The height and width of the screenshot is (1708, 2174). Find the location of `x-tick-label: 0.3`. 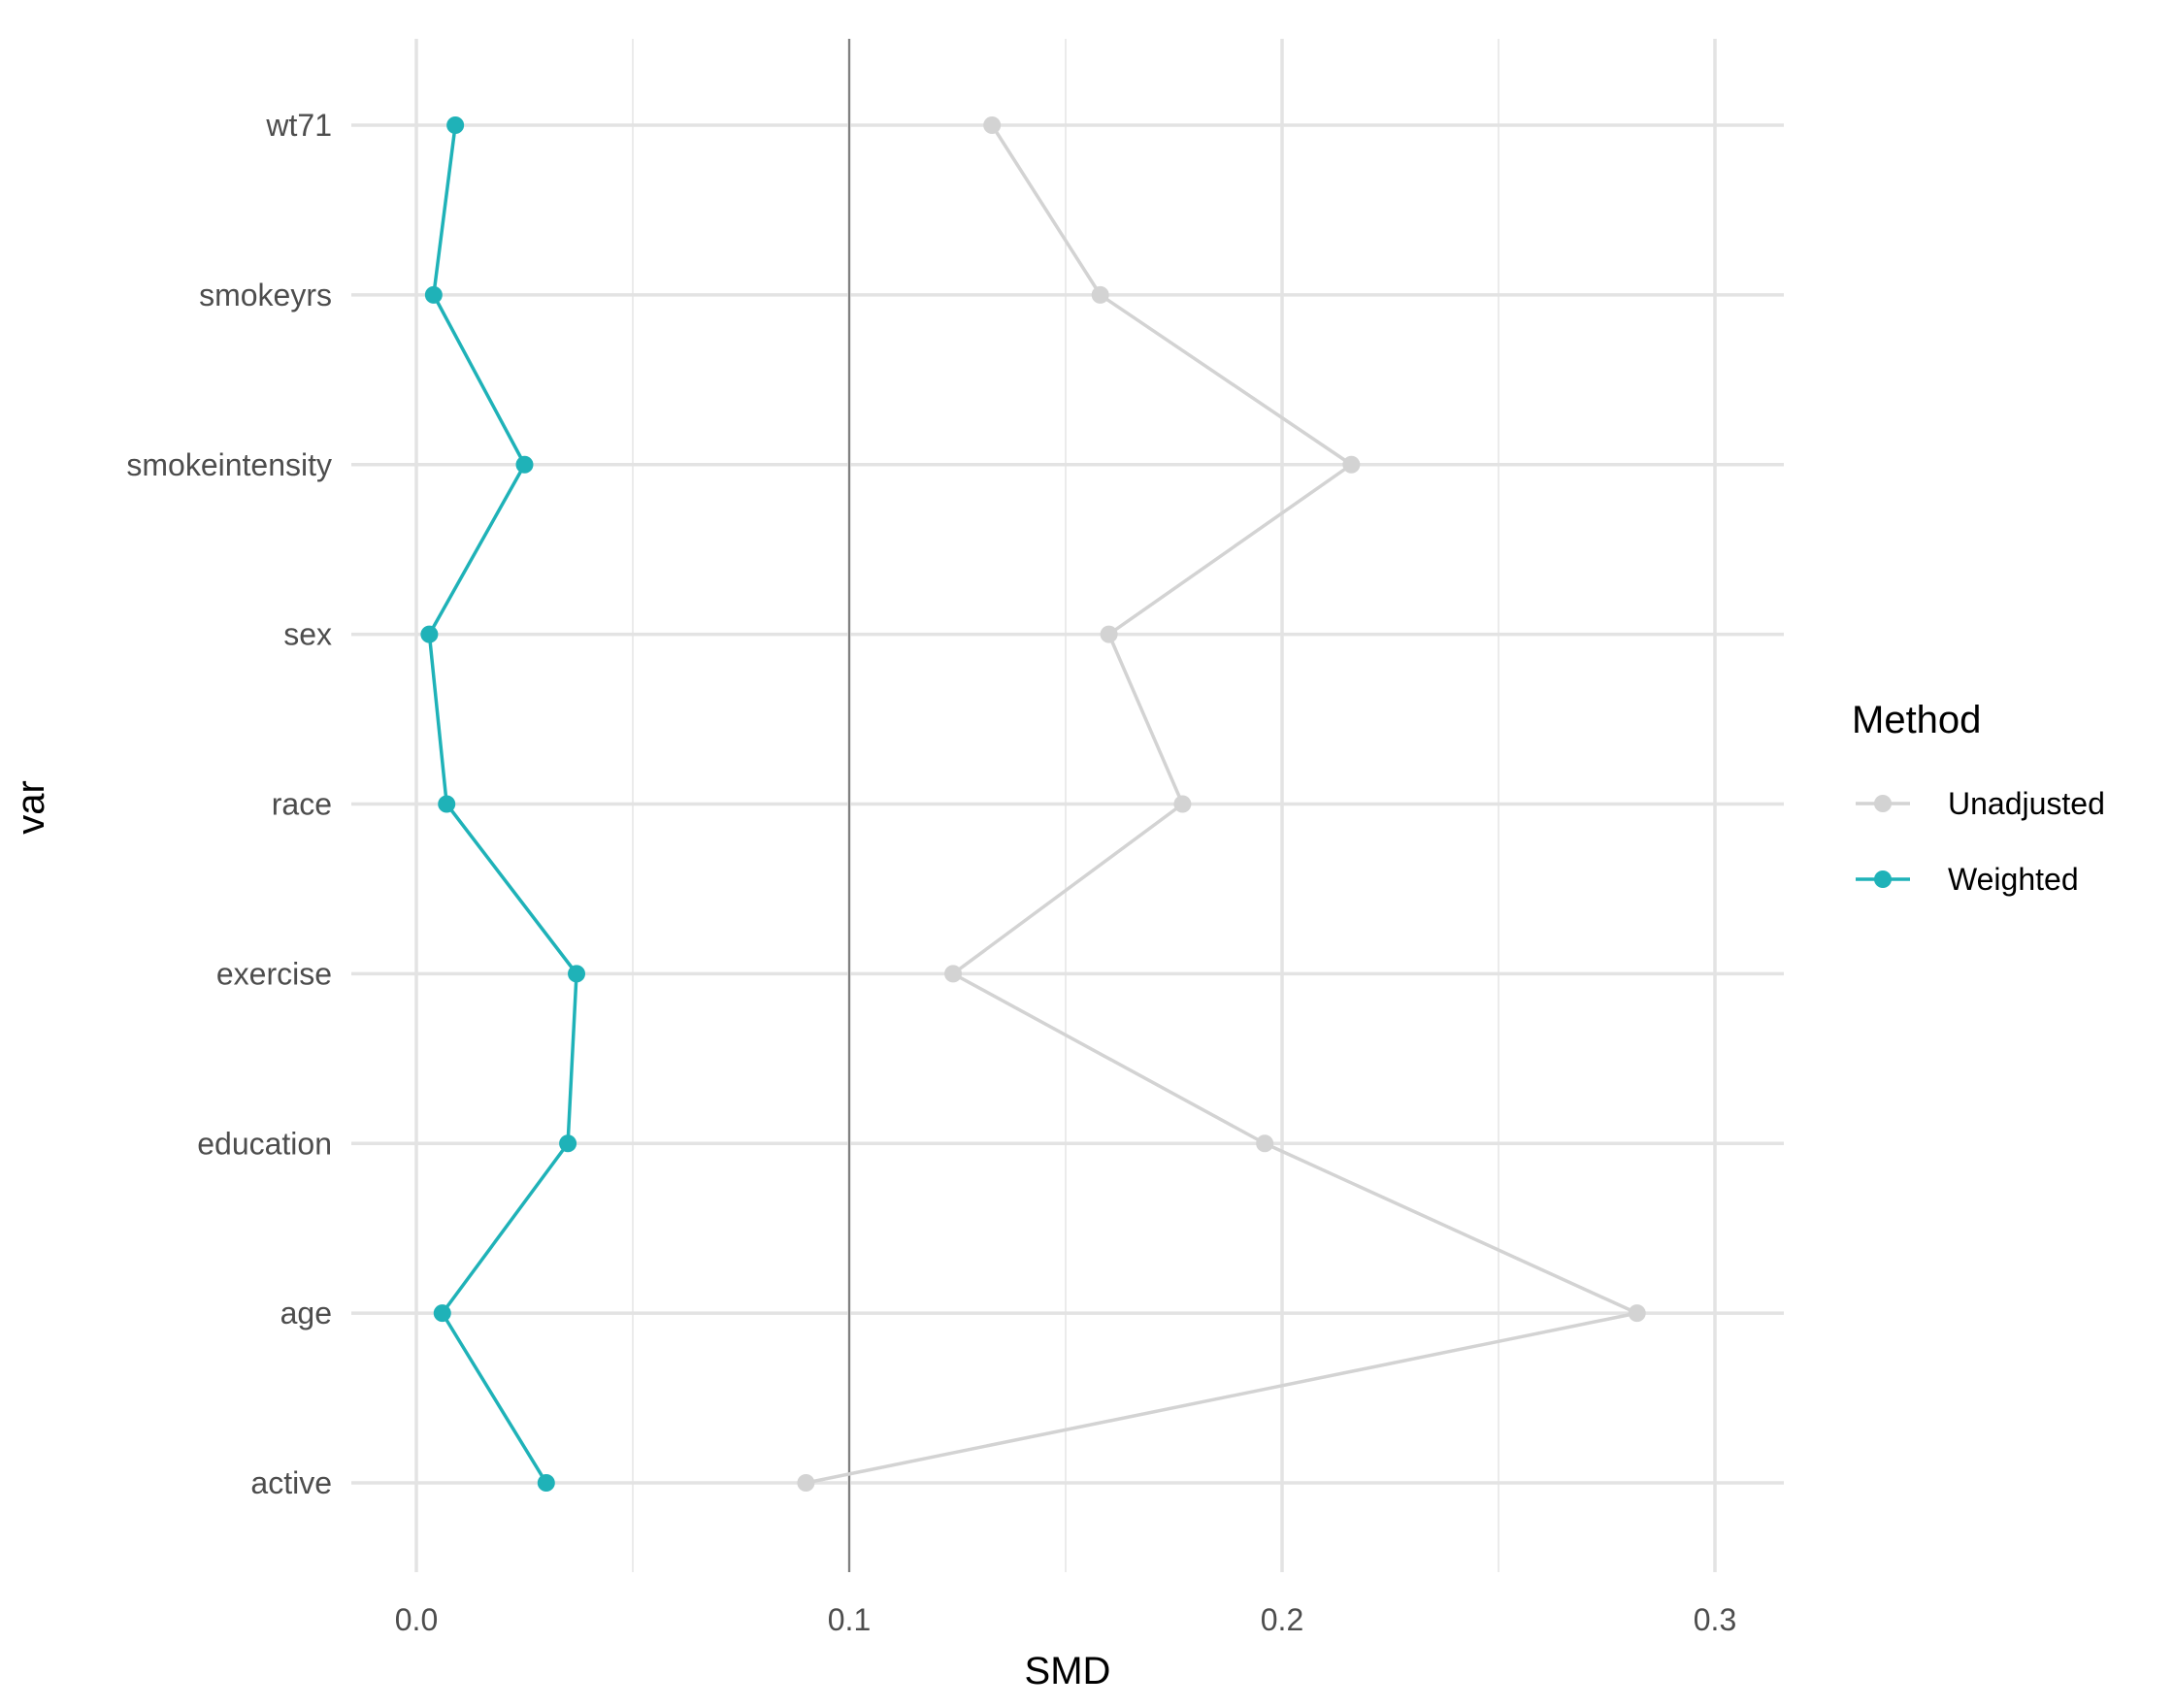

x-tick-label: 0.3 is located at coordinates (1715, 1619).